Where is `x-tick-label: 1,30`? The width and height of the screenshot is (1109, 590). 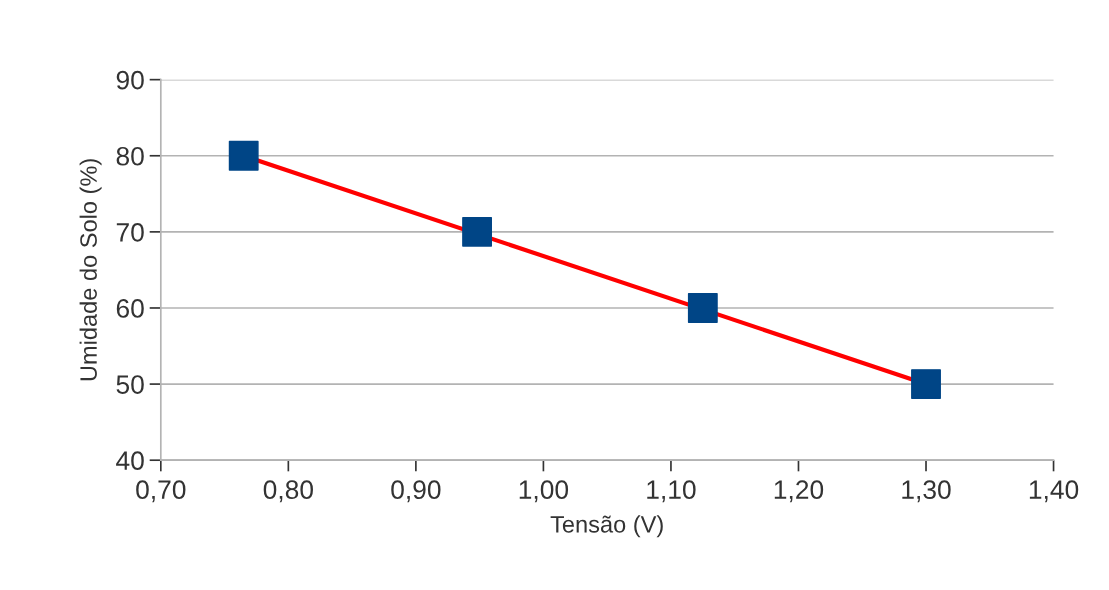
x-tick-label: 1,30 is located at coordinates (926, 491).